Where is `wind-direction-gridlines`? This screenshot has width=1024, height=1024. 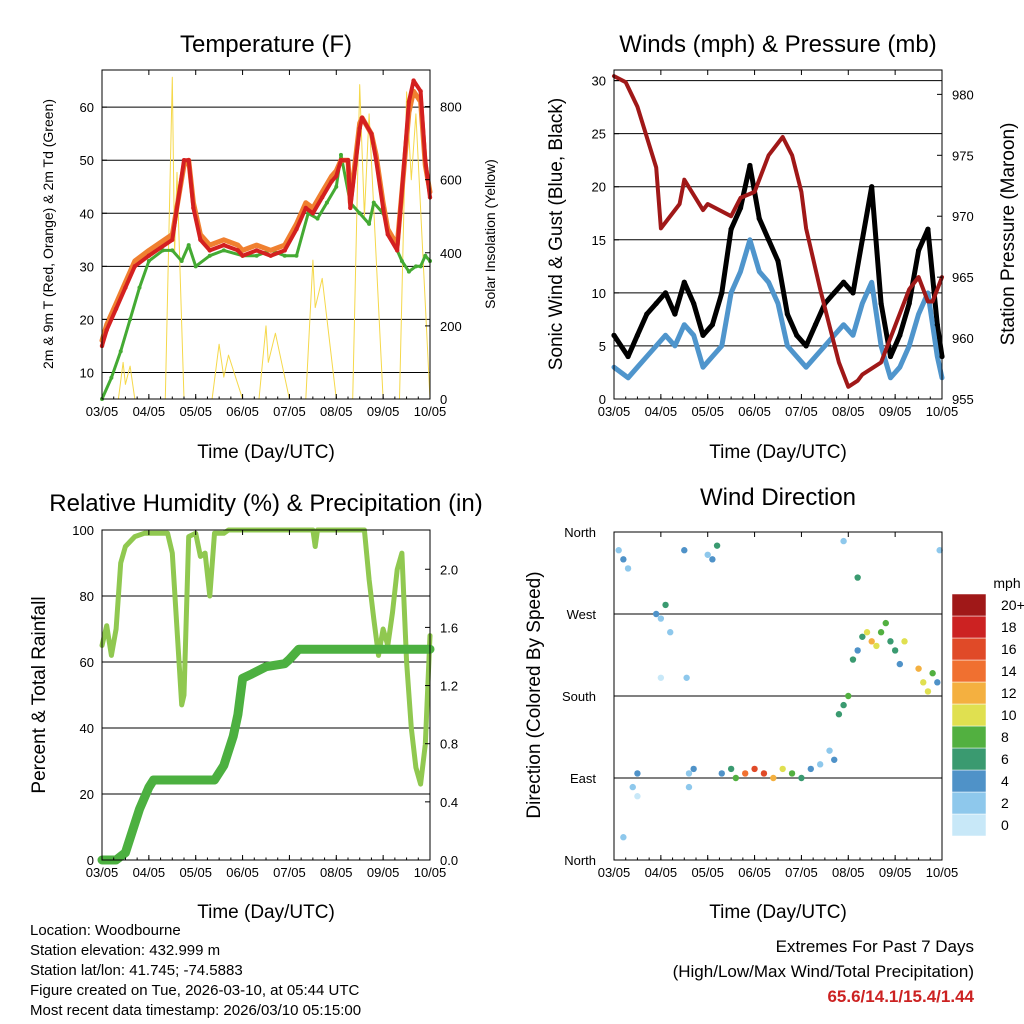 wind-direction-gridlines is located at coordinates (778, 696).